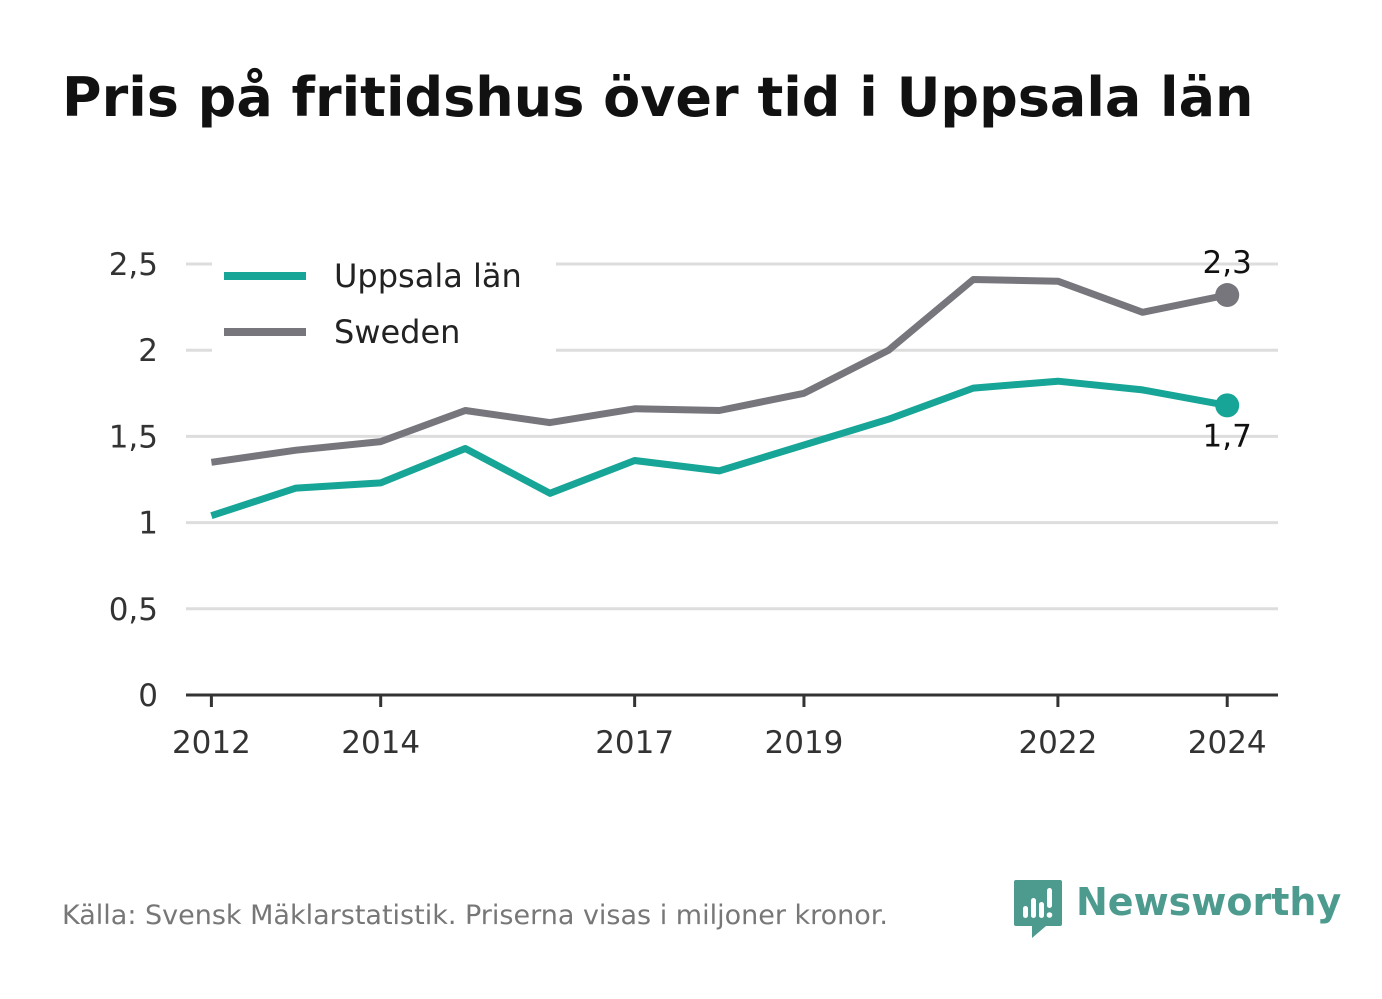 This screenshot has height=999, width=1382. What do you see at coordinates (380, 743) in the screenshot?
I see `x-tick-label: 2014` at bounding box center [380, 743].